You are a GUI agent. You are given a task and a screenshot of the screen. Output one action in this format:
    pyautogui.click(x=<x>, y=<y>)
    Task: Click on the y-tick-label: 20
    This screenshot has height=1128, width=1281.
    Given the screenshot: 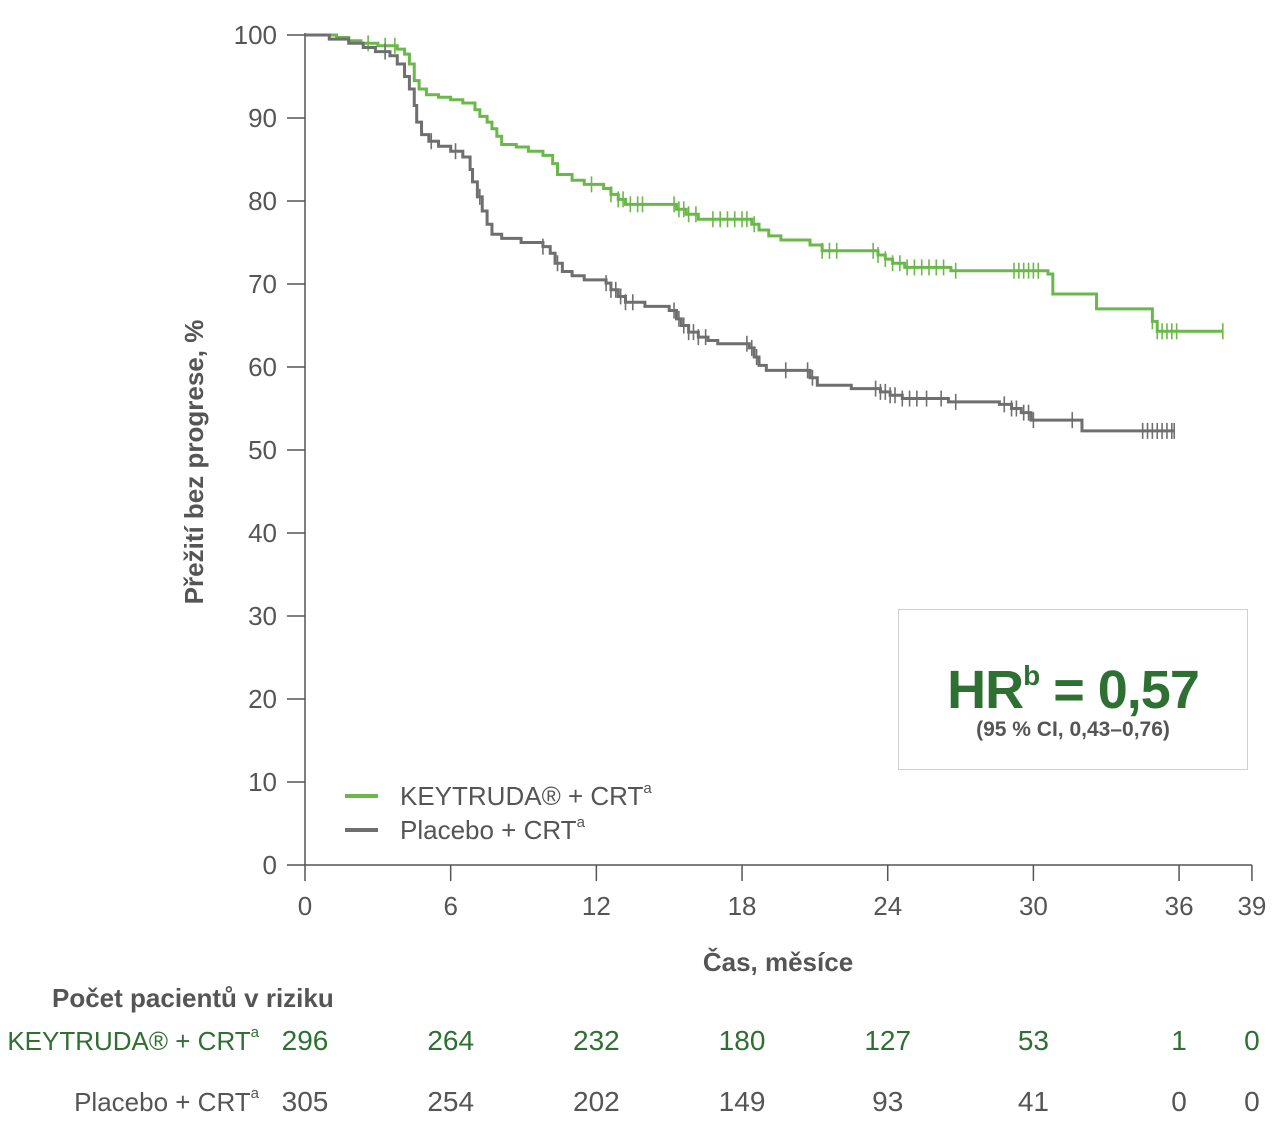 What is the action you would take?
    pyautogui.click(x=262, y=699)
    